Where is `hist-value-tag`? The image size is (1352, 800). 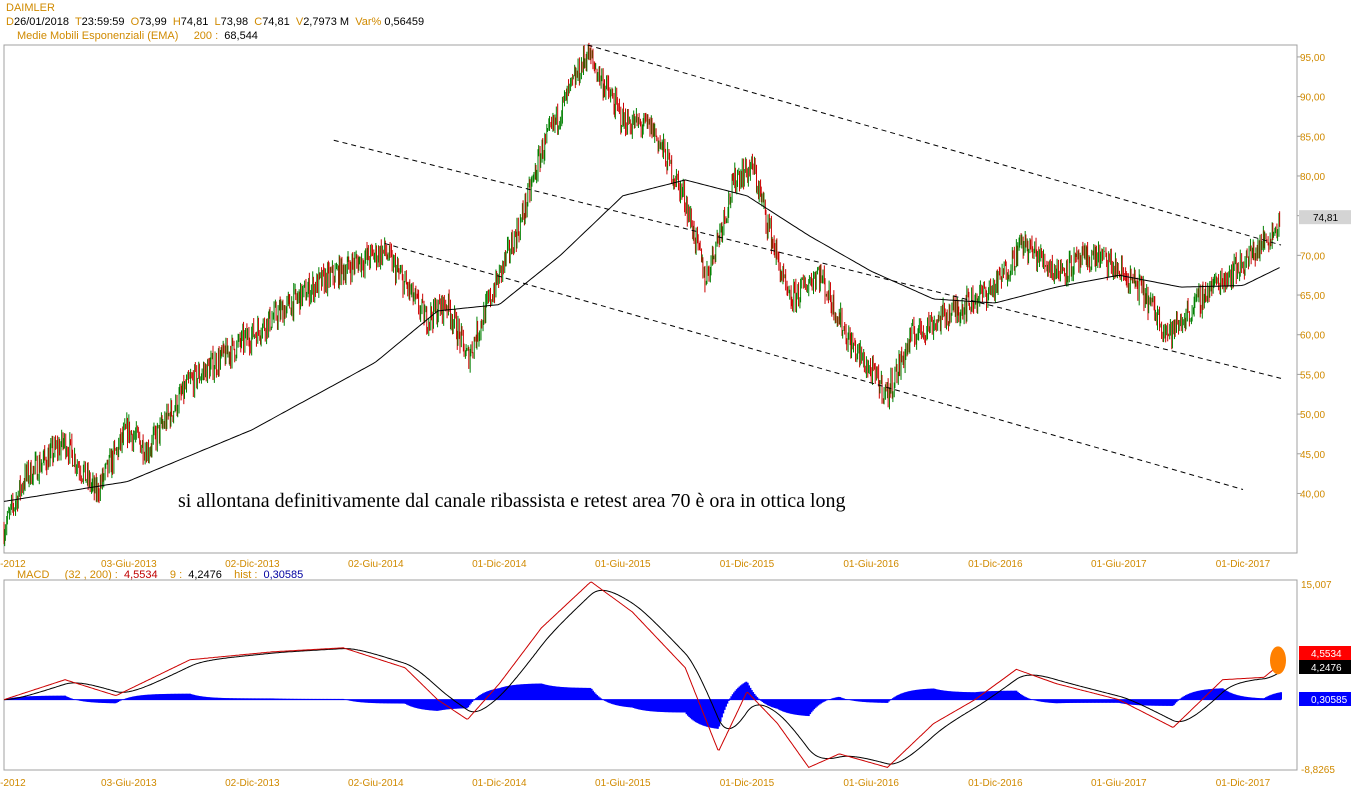 hist-value-tag is located at coordinates (1325, 699).